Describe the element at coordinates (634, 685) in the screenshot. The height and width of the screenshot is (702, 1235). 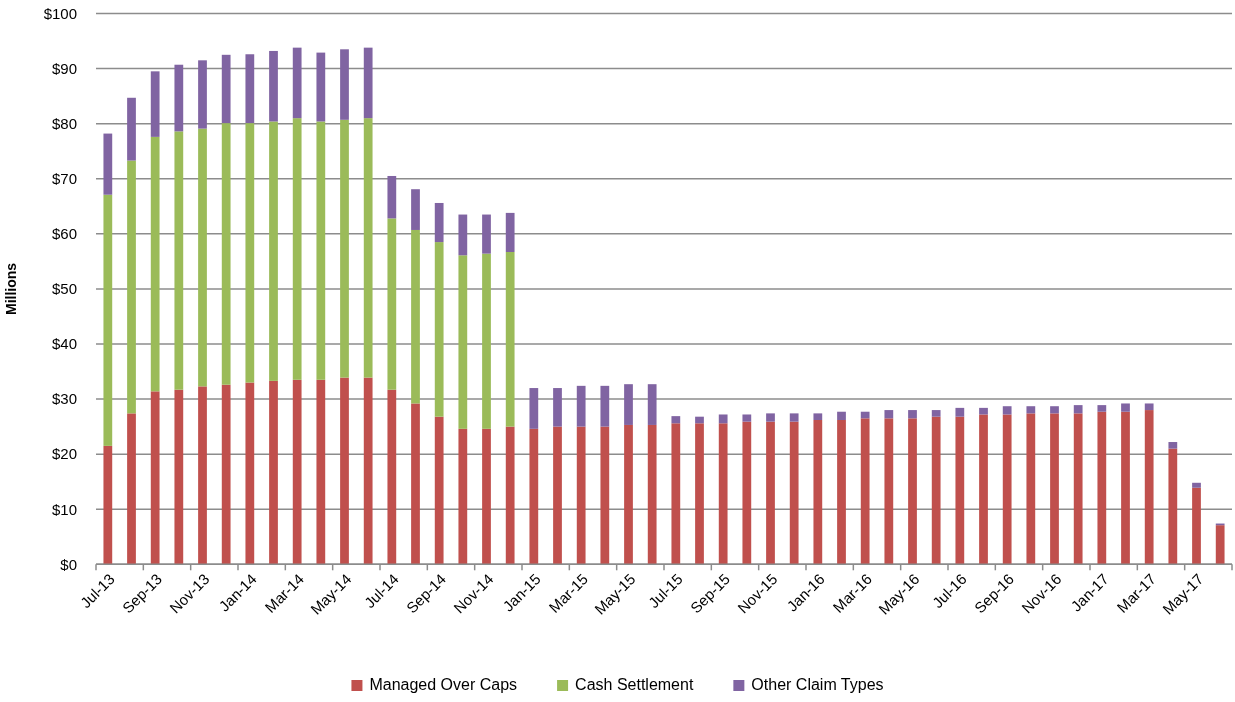
I see `legend-label: Cash Settlement` at that location.